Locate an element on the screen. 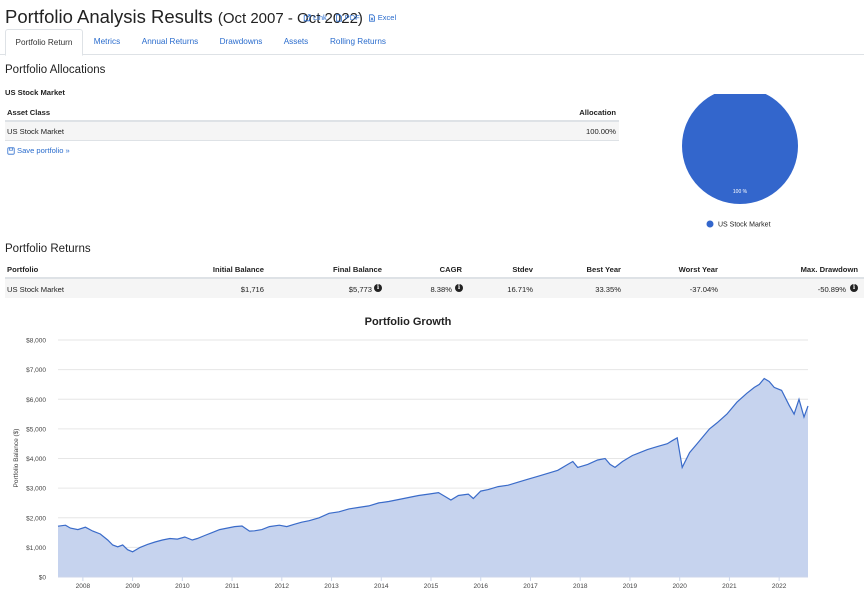 This screenshot has height=592, width=864. cagr-info-icon: i is located at coordinates (459, 288).